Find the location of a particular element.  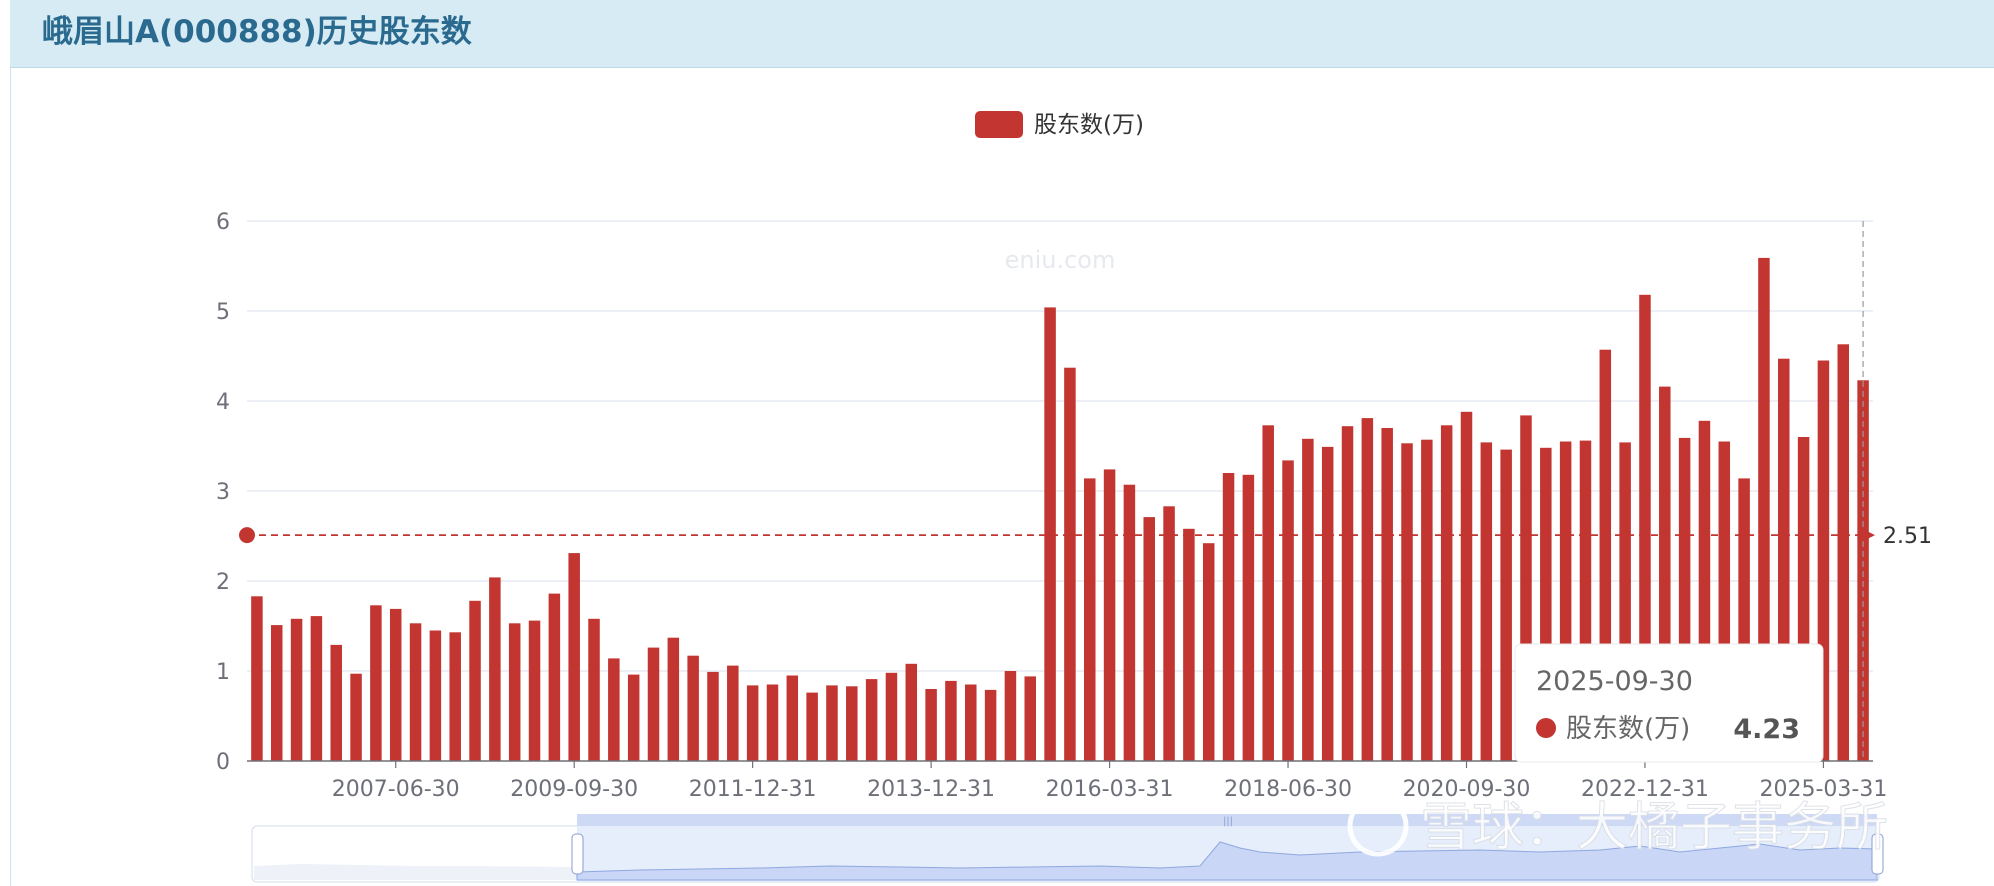

xueqiu-watermark: 雪球：大橘子事务所 is located at coordinates (1618, 827).